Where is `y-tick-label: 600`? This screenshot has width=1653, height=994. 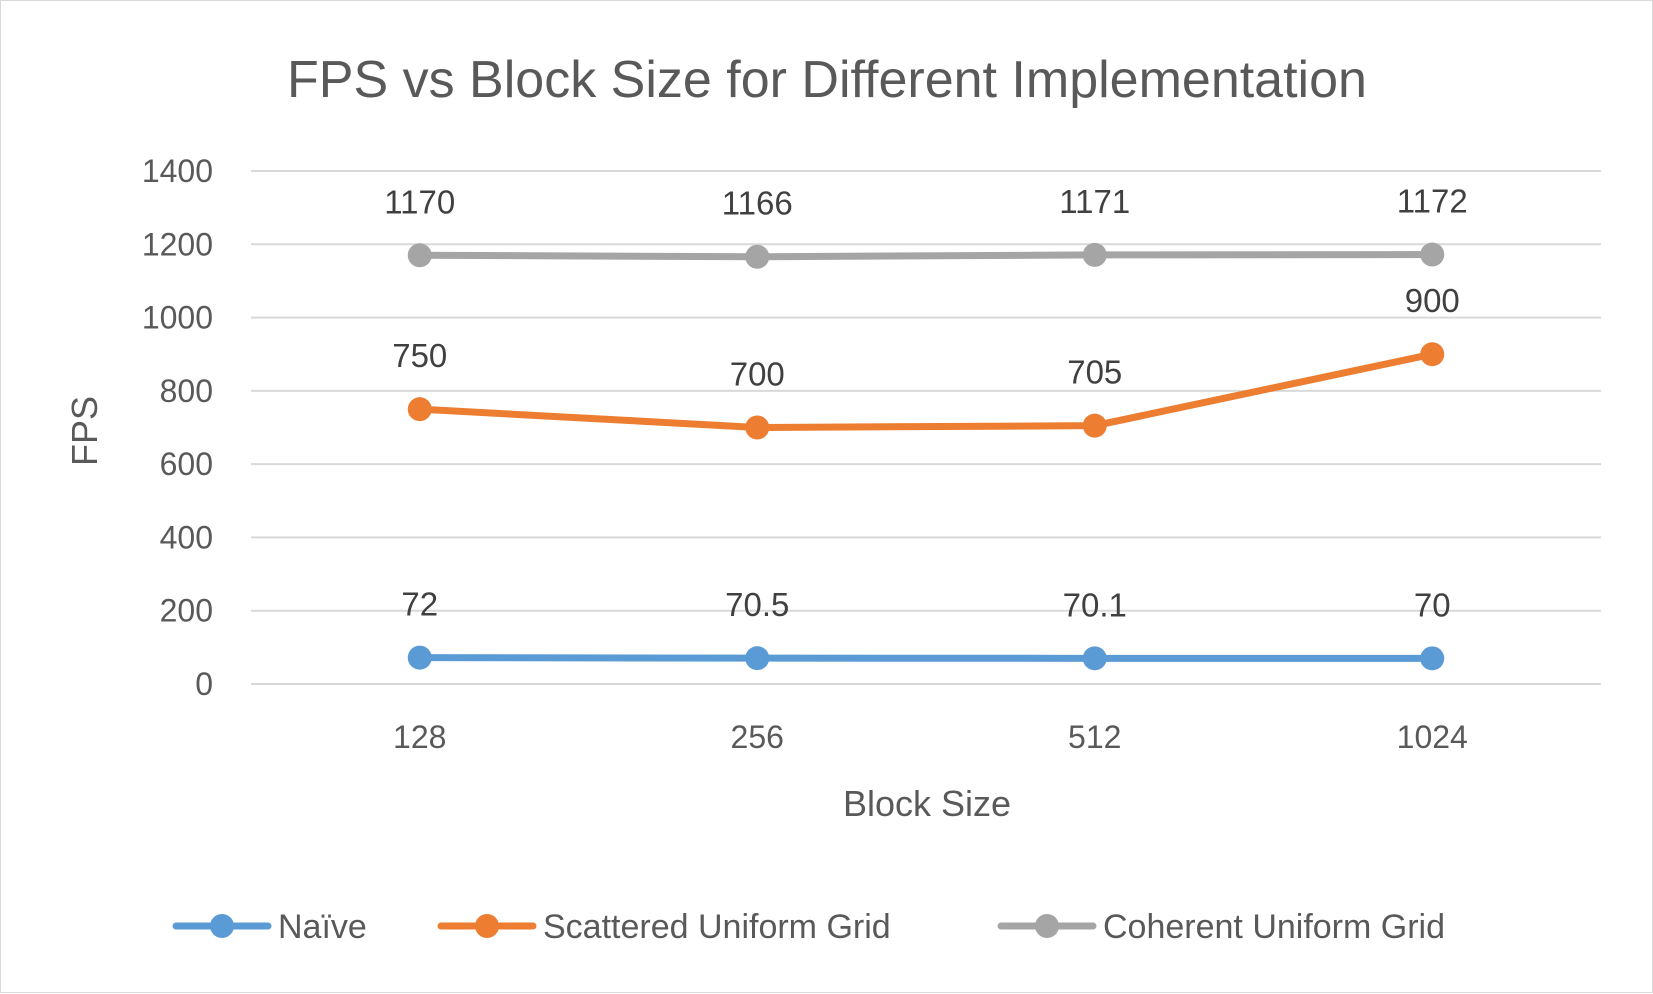
y-tick-label: 600 is located at coordinates (186, 464).